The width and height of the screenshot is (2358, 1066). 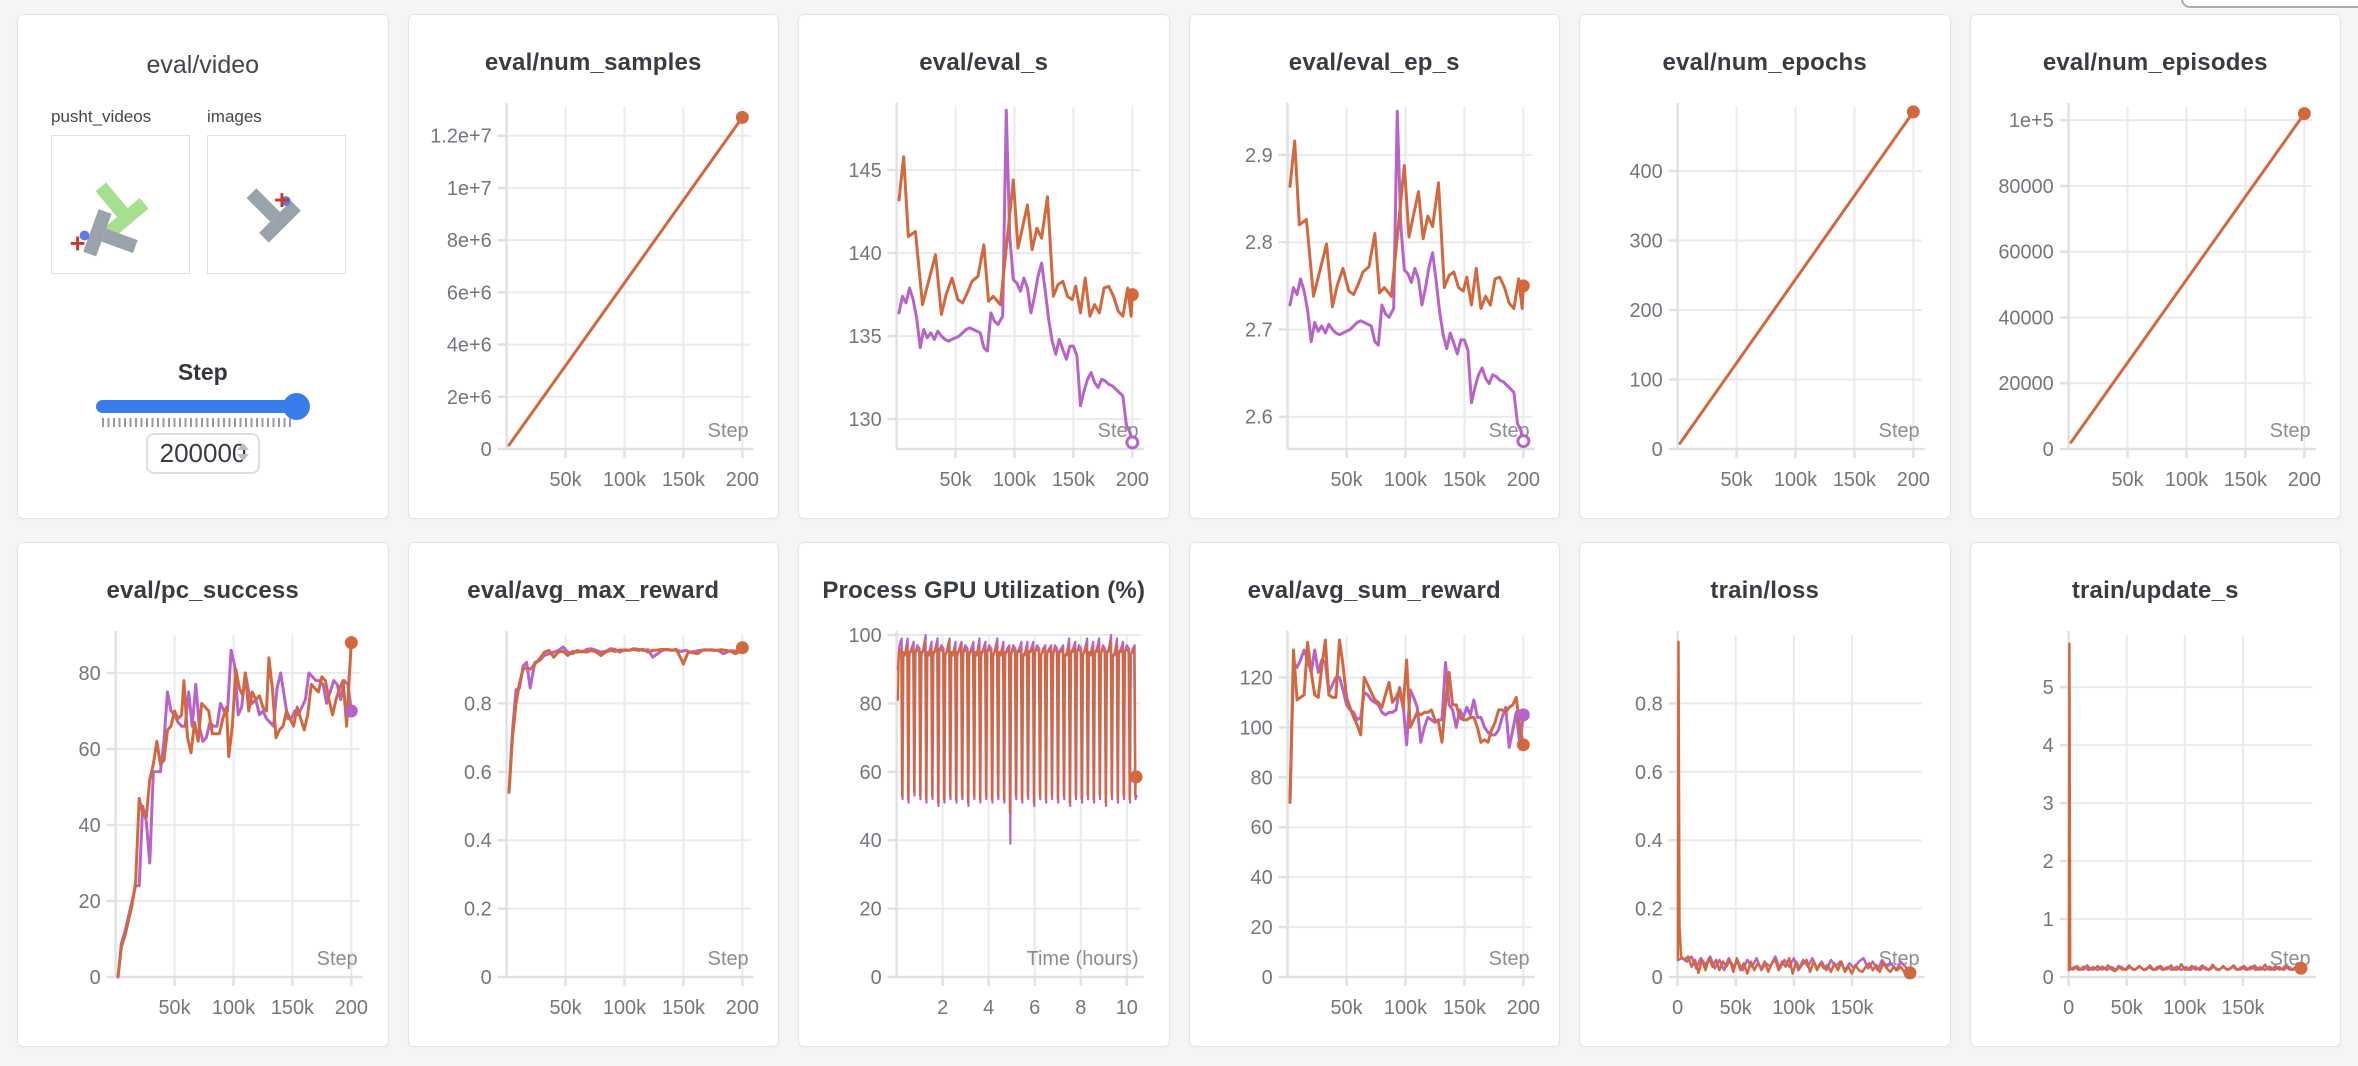 I want to click on x-axis-label: Time (hours), so click(x=1083, y=959).